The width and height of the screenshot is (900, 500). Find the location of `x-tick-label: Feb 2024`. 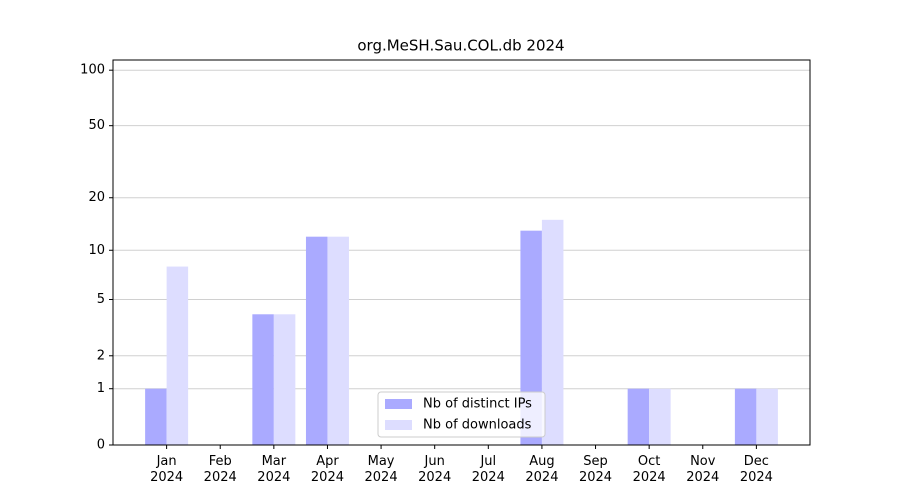

x-tick-label: Feb 2024 is located at coordinates (220, 469).